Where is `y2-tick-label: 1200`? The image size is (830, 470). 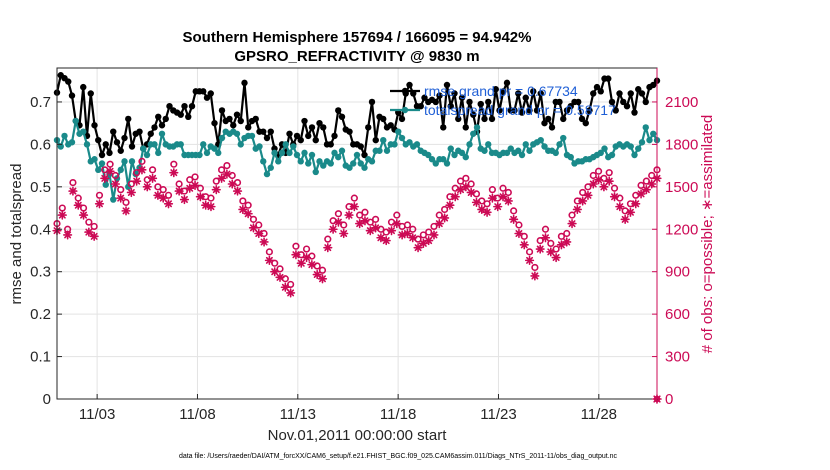
y2-tick-label: 1200 is located at coordinates (681, 229).